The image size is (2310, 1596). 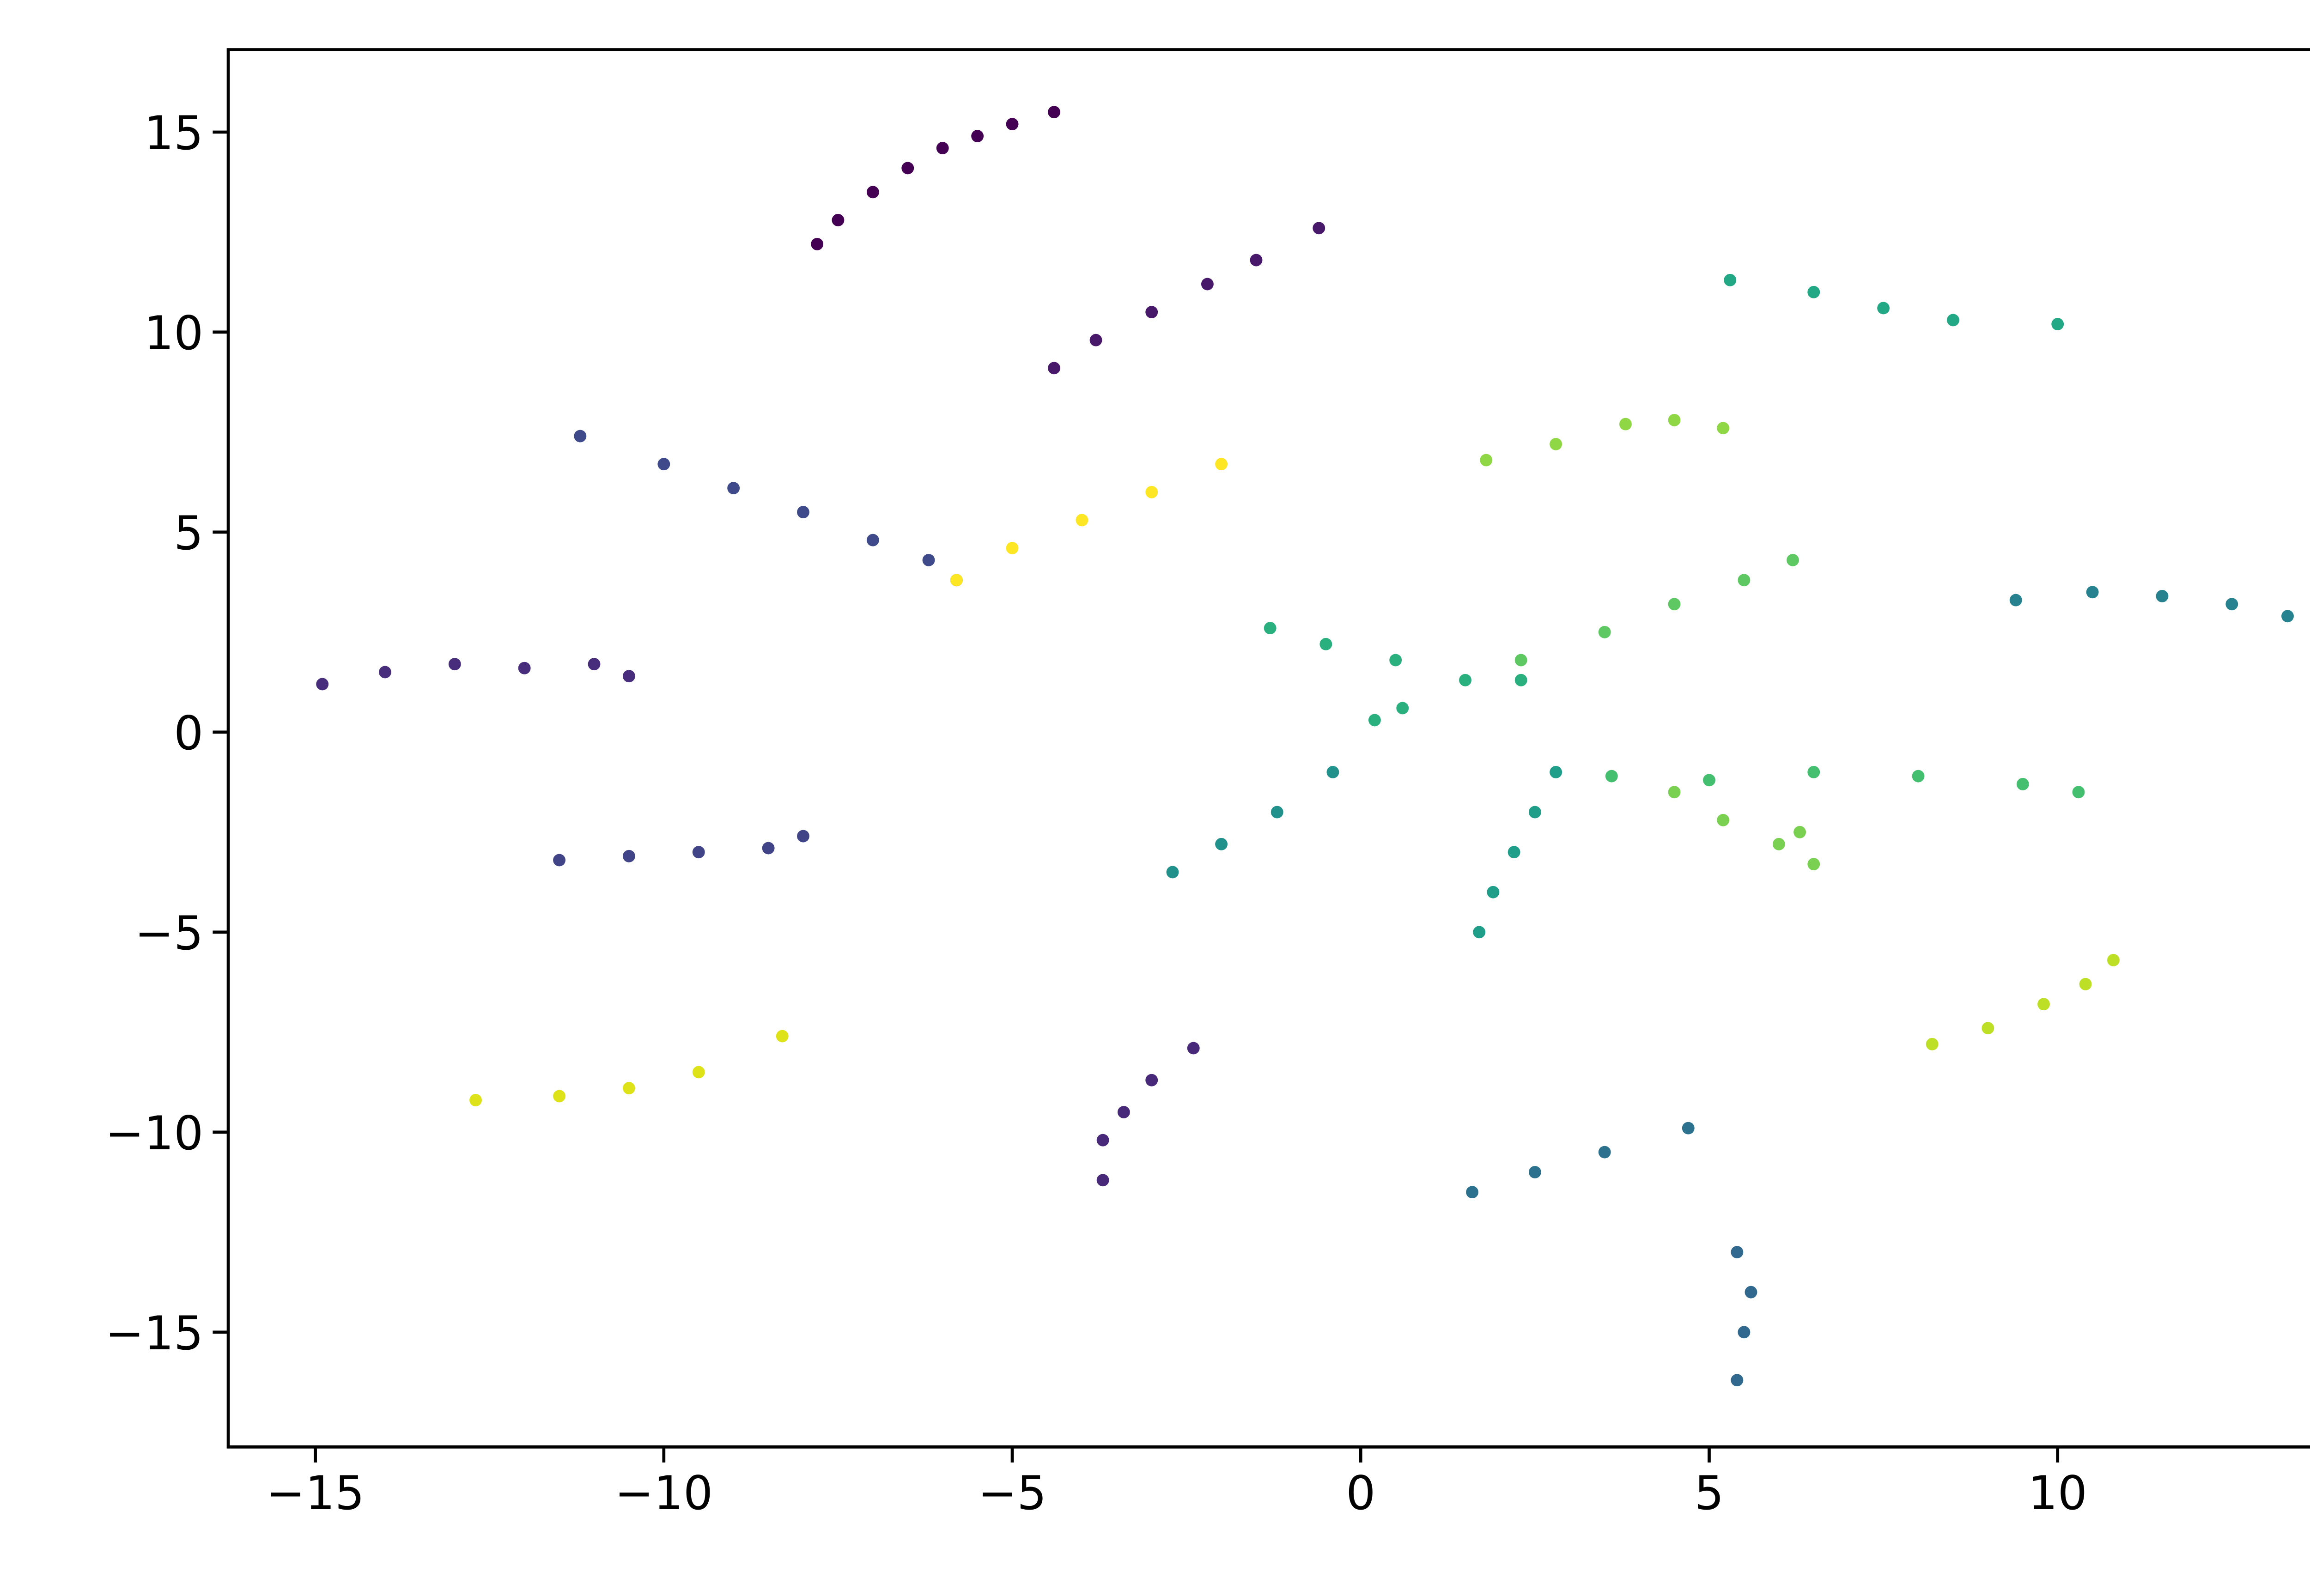 What do you see at coordinates (2057, 1493) in the screenshot?
I see `x-tick-label: 10` at bounding box center [2057, 1493].